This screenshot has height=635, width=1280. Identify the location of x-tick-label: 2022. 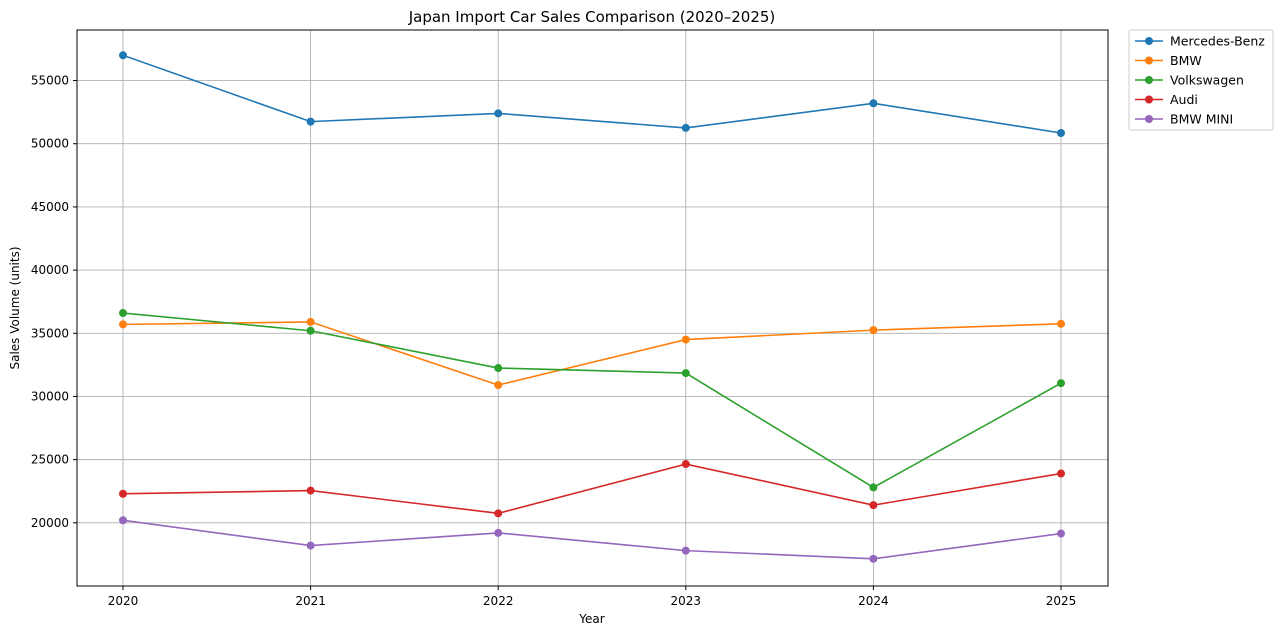
(498, 601).